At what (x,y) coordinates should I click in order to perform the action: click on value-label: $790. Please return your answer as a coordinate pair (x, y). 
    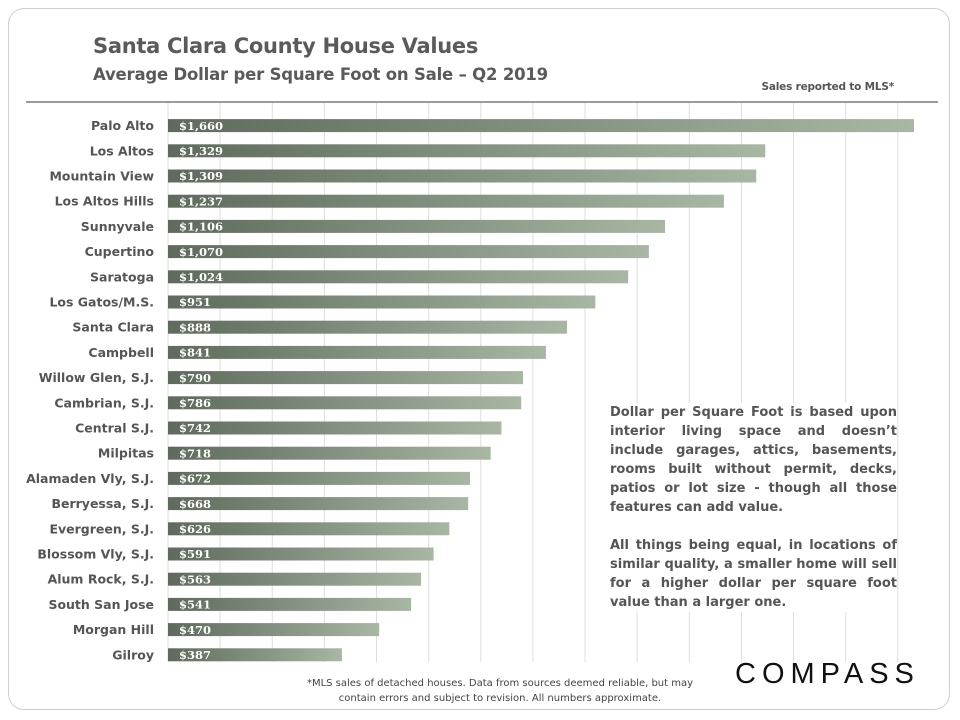
    Looking at the image, I should click on (195, 378).